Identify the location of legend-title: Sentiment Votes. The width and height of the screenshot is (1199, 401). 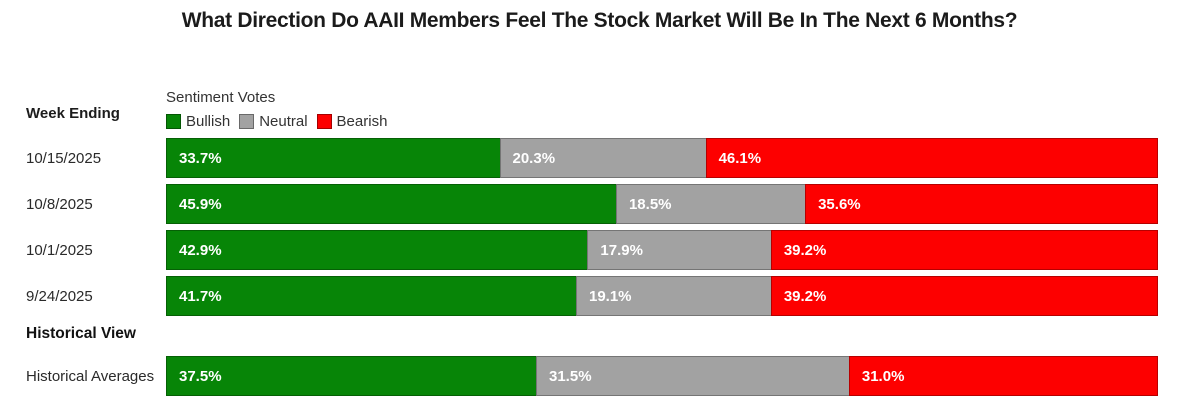
(221, 97).